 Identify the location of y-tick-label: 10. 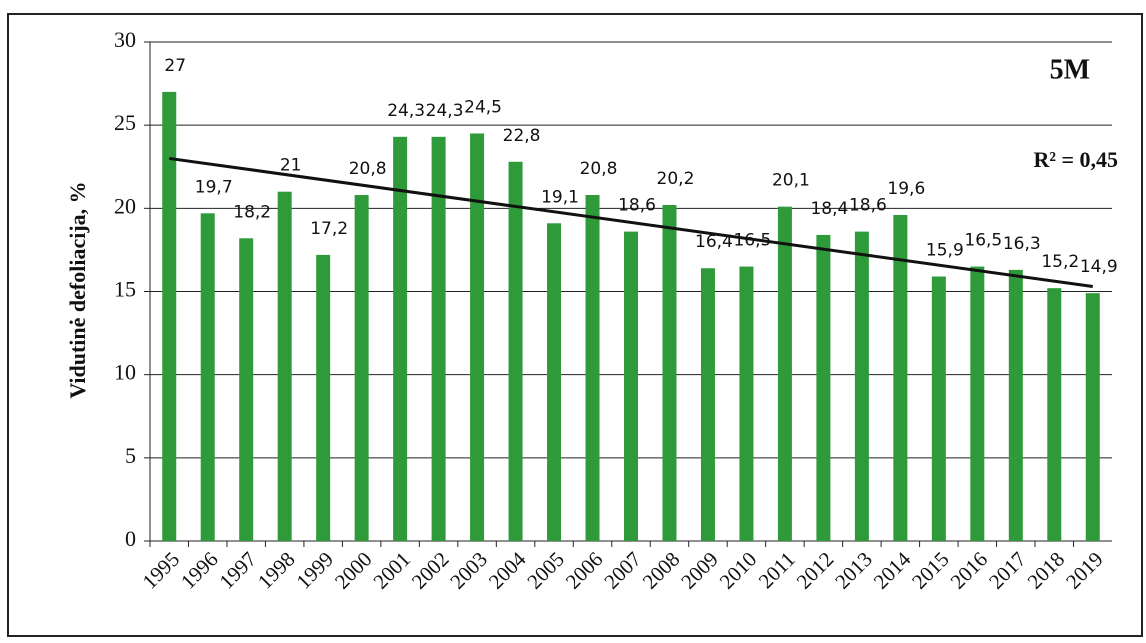
(125, 372).